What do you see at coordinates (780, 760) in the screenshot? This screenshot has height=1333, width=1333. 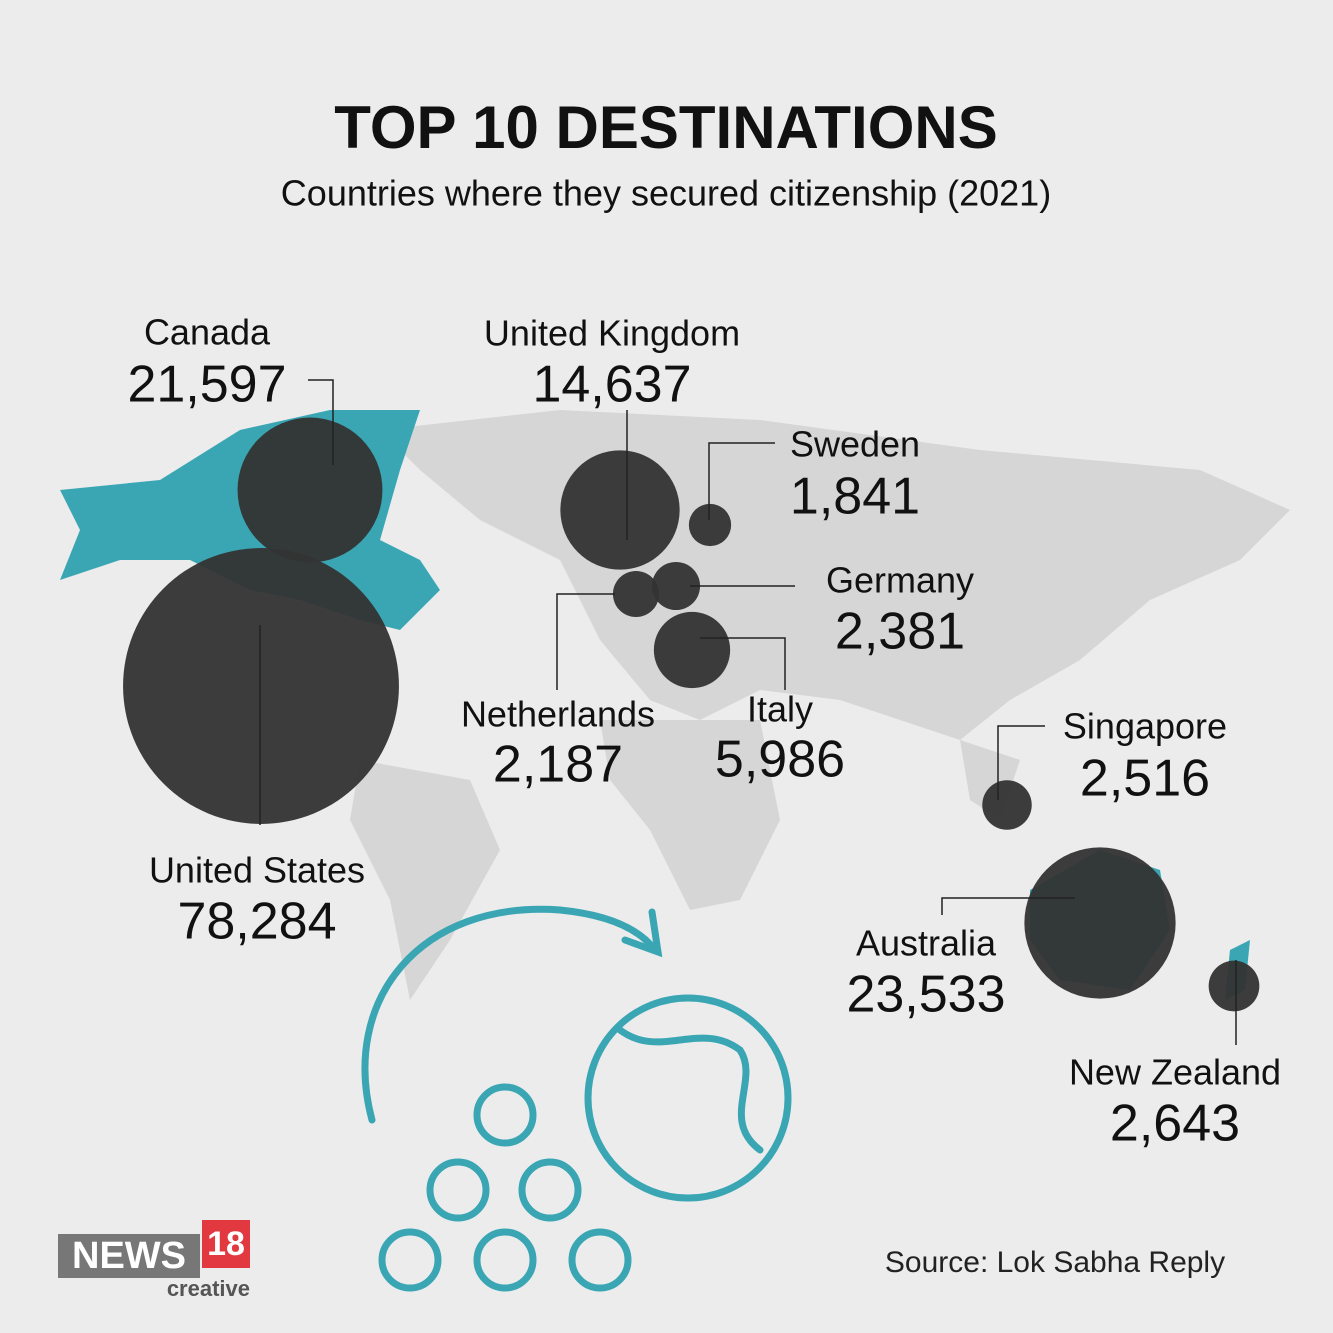 I see `value-label: 5,986` at bounding box center [780, 760].